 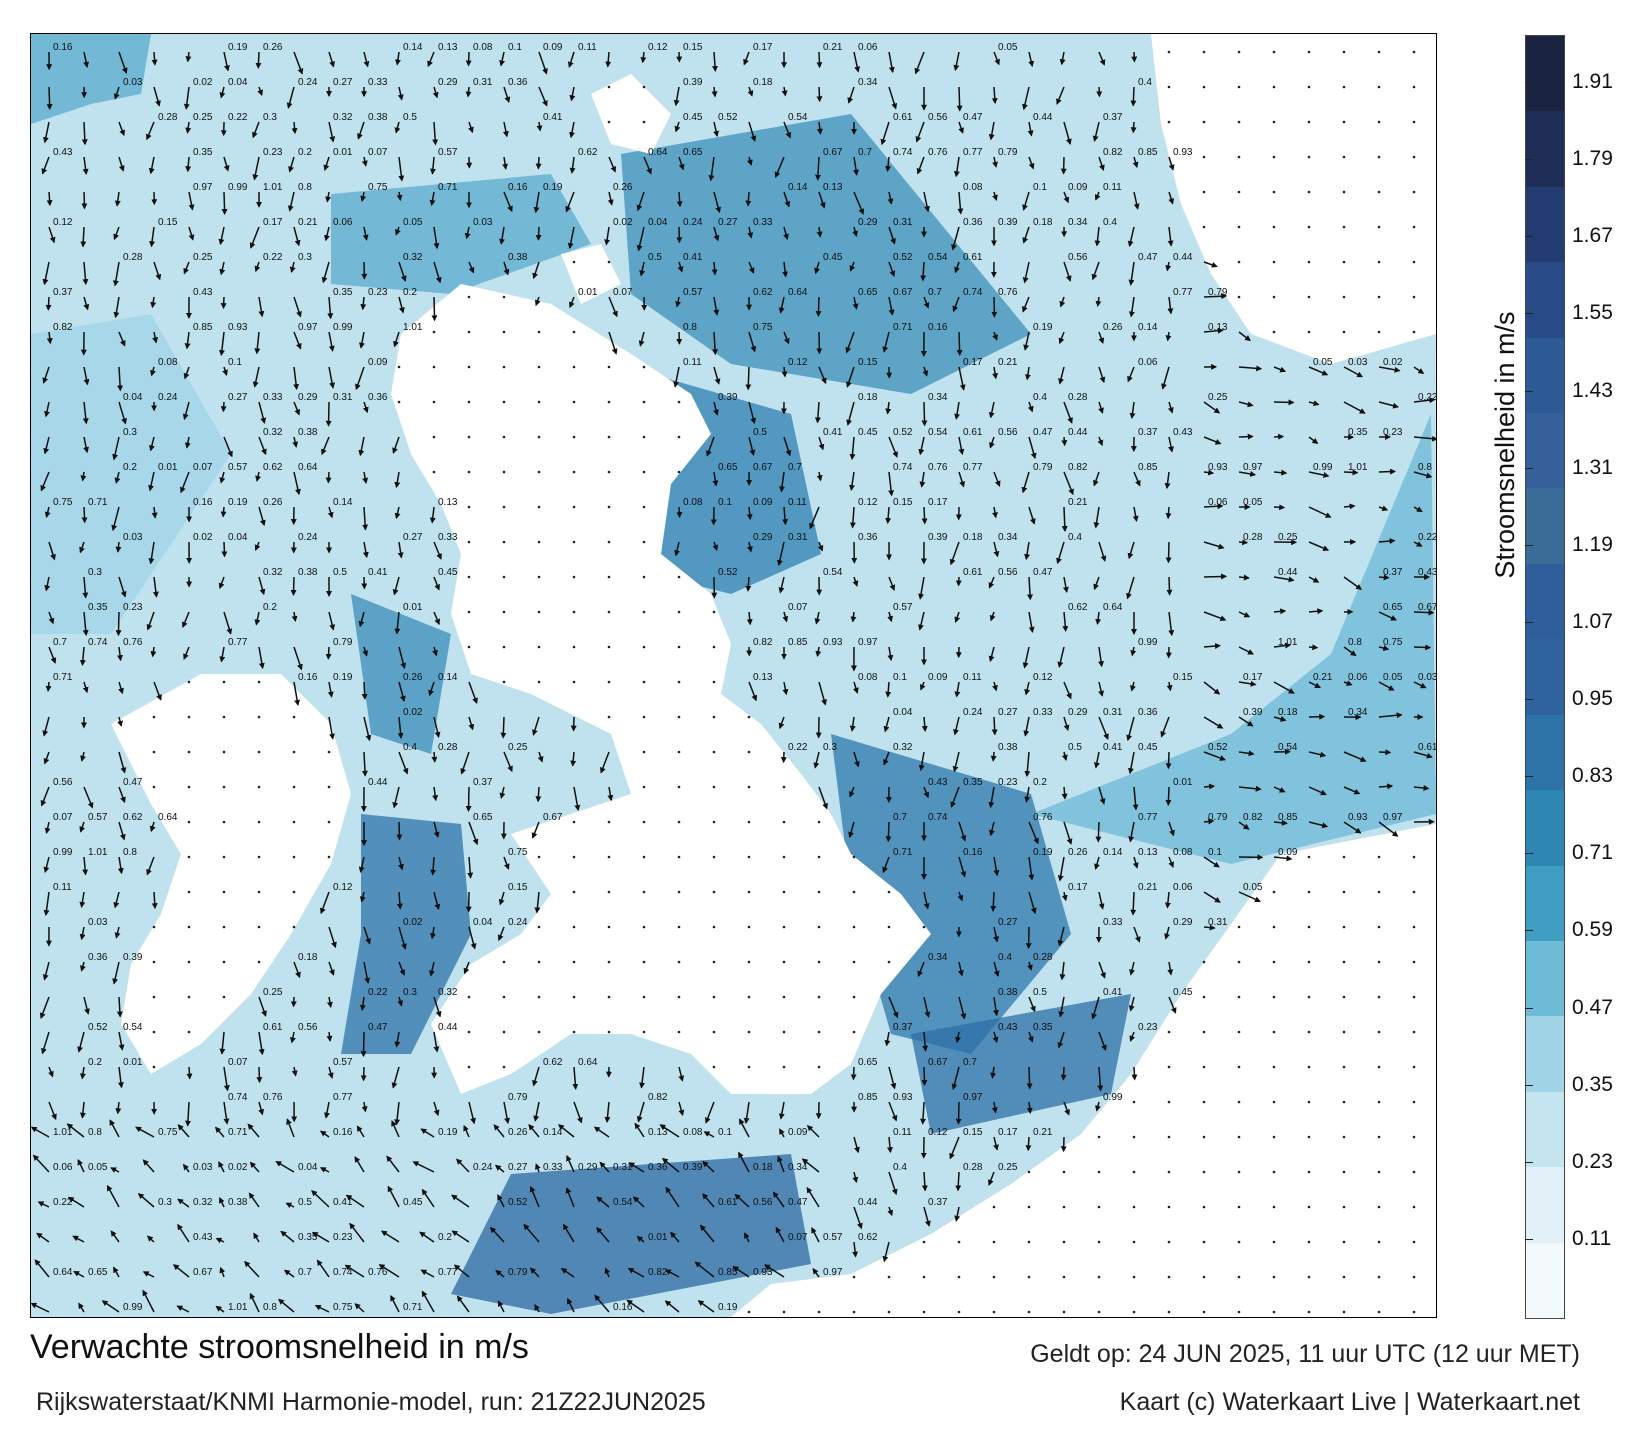 What do you see at coordinates (553, 817) in the screenshot?
I see `current-speed-label: 0.67` at bounding box center [553, 817].